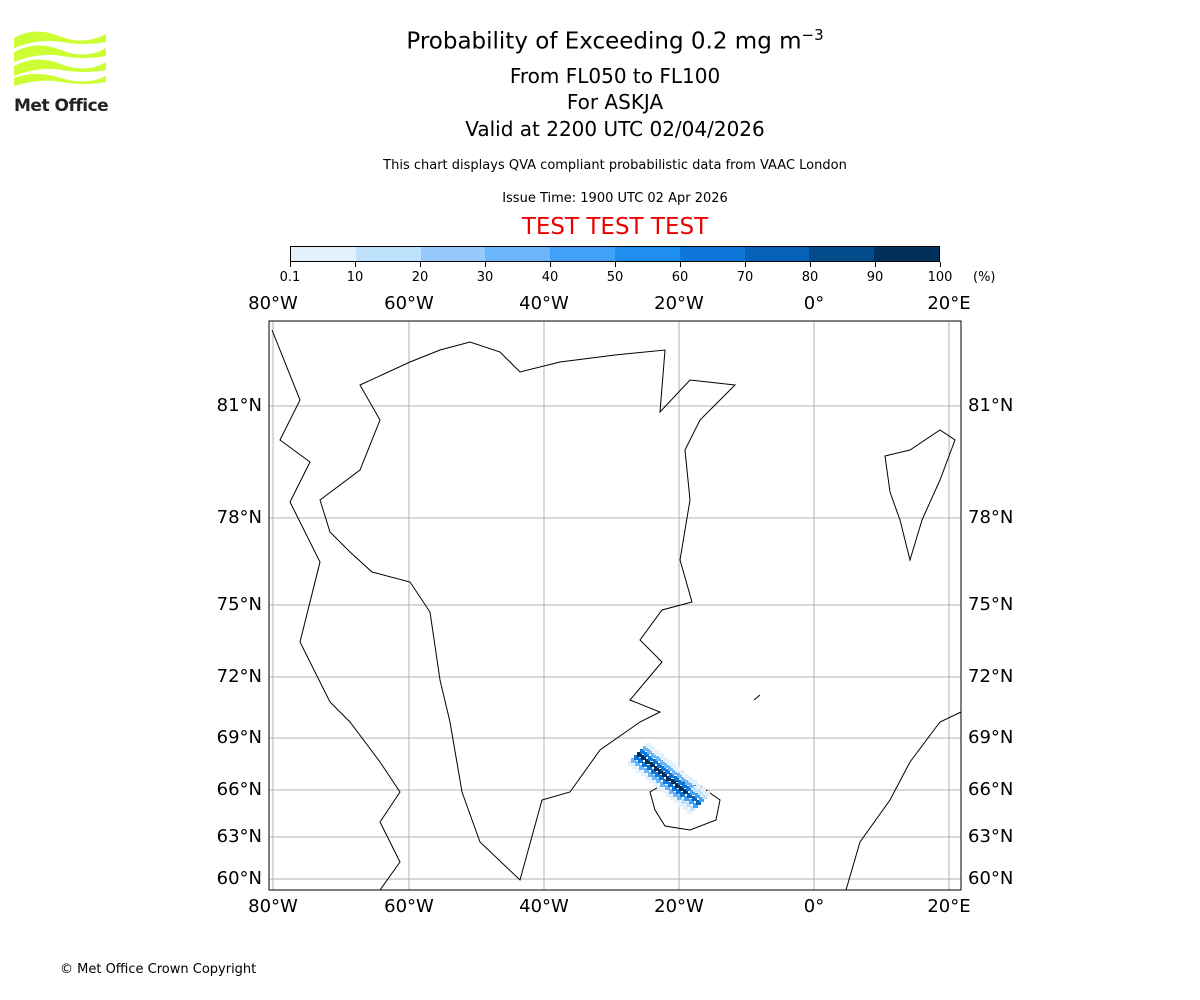  Describe the element at coordinates (615, 102) in the screenshot. I see `volcano-line: For ASKJA` at that location.